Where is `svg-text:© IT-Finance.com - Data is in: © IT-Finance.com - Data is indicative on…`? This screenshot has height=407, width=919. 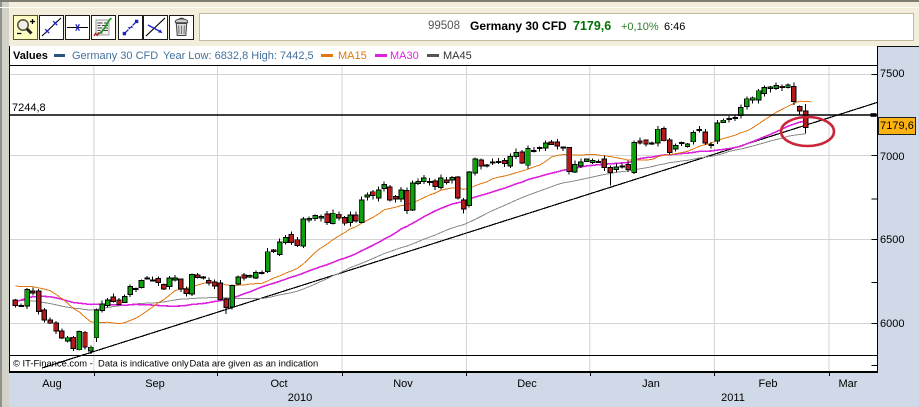 svg-text:© IT-Finance.com - Data is in: © IT-Finance.com - Data is indicative on… is located at coordinates (165, 363).